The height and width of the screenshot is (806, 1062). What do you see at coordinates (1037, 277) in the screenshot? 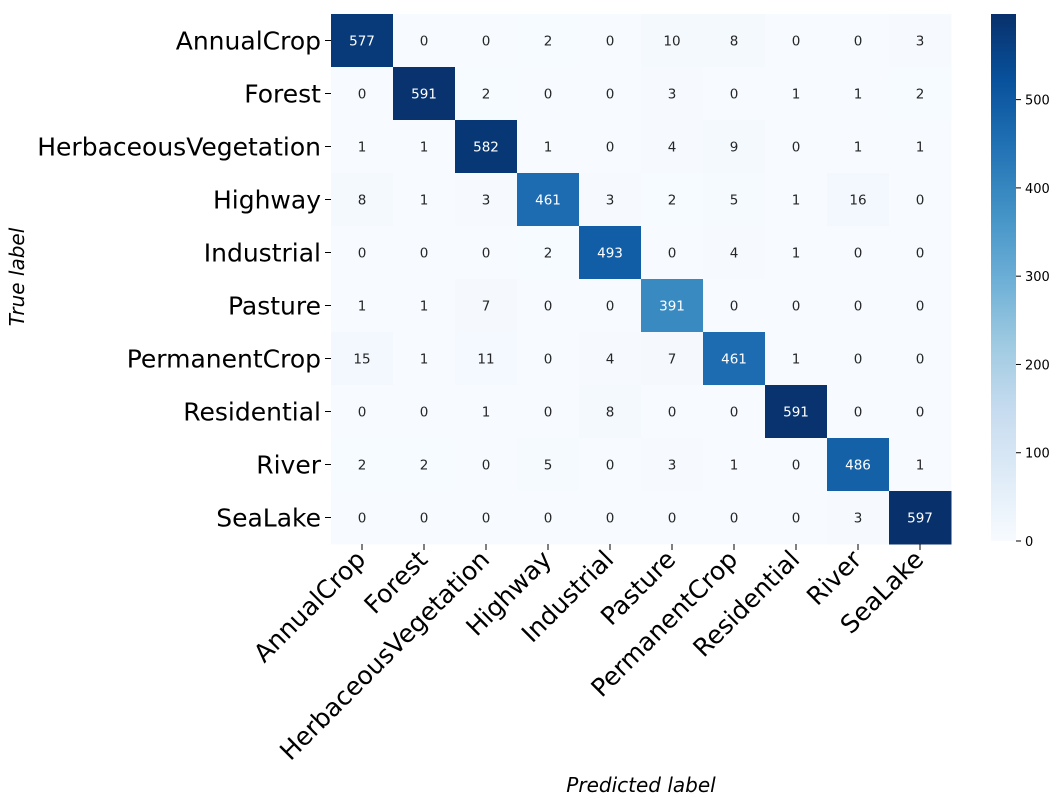
I see `colorbar-tick-label: 300` at bounding box center [1037, 277].